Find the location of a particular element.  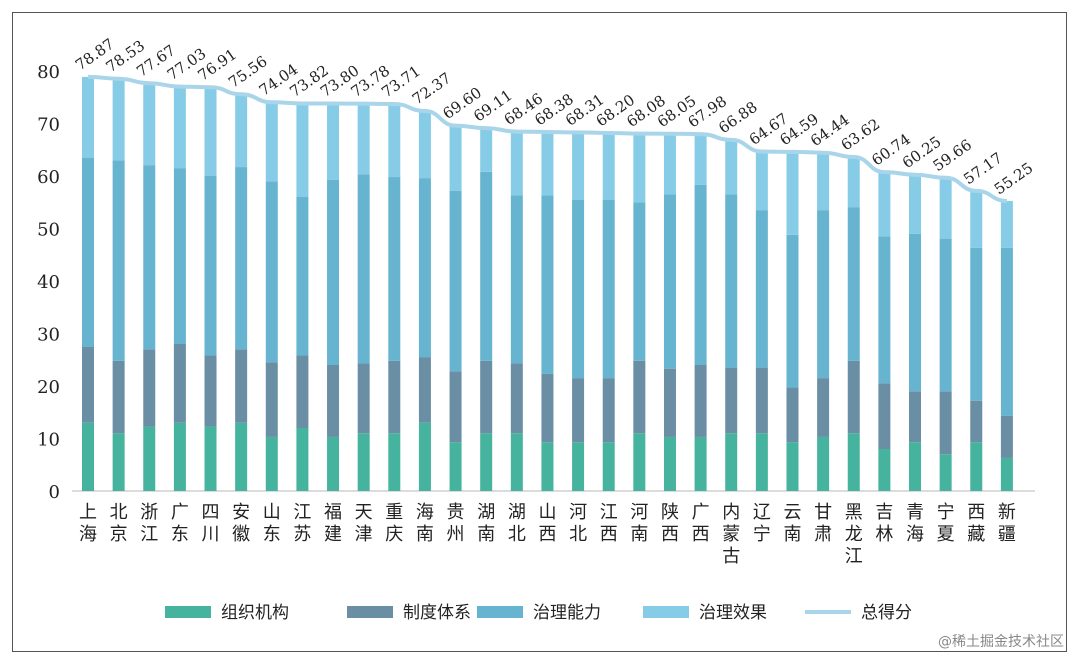

x-tick-label: 津 is located at coordinates (364, 534).